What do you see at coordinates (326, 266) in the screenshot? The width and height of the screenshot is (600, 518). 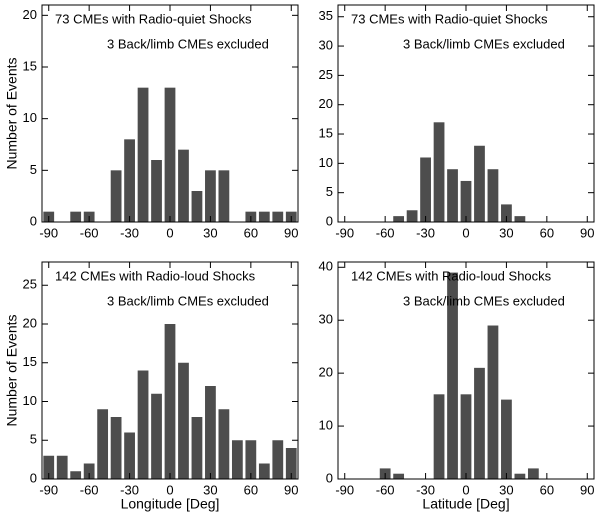 I see `y-tick-label: 40` at bounding box center [326, 266].